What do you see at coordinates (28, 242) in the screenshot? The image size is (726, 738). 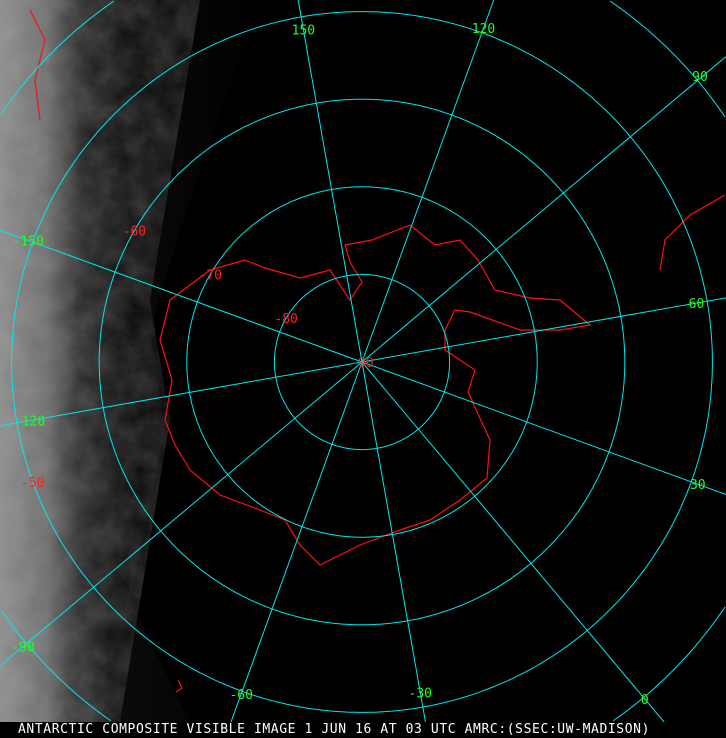 I see `longitude-label: -150` at bounding box center [28, 242].